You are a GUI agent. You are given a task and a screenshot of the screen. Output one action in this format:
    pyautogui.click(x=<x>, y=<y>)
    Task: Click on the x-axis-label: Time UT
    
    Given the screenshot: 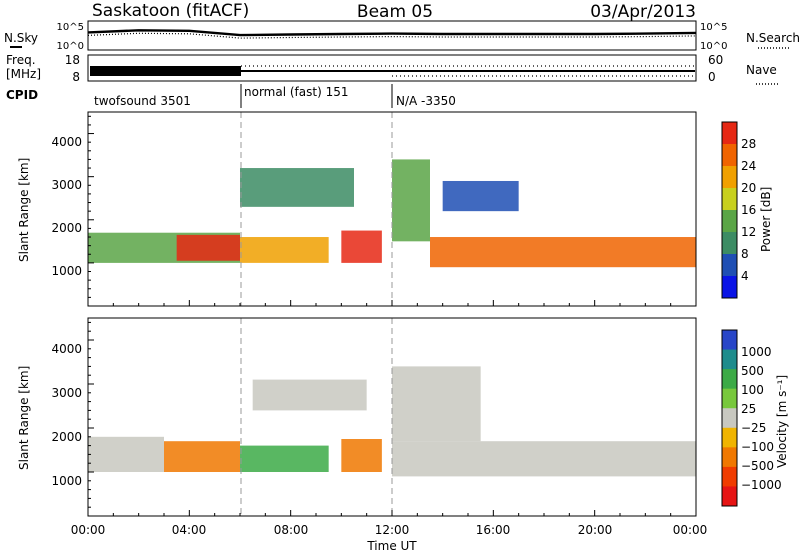 What is the action you would take?
    pyautogui.click(x=391, y=546)
    